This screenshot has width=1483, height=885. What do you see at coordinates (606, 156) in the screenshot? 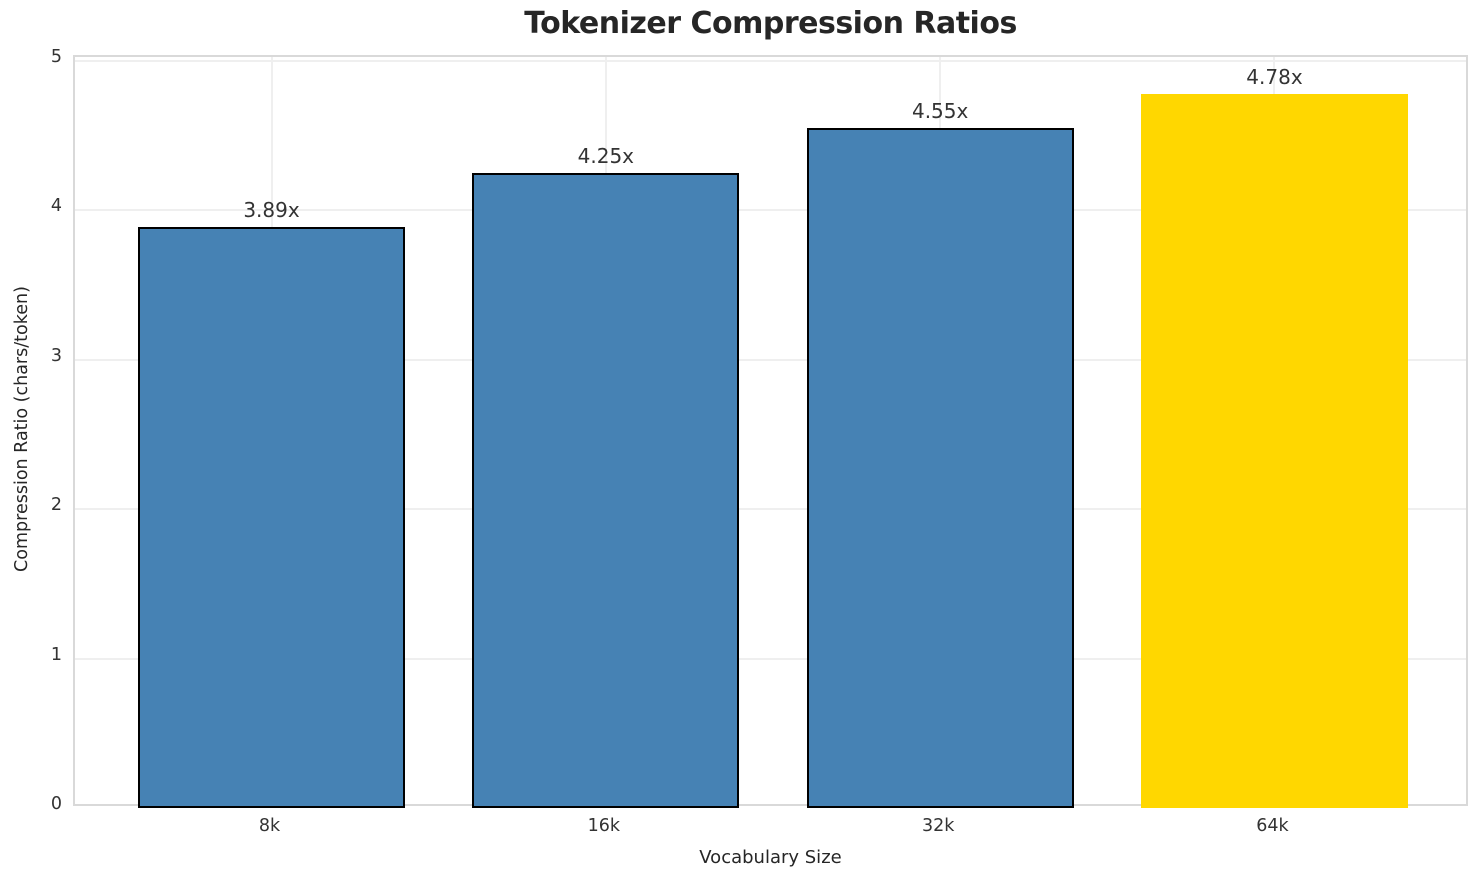
I see `bar-value-label-16k: 4.25x` at bounding box center [606, 156].